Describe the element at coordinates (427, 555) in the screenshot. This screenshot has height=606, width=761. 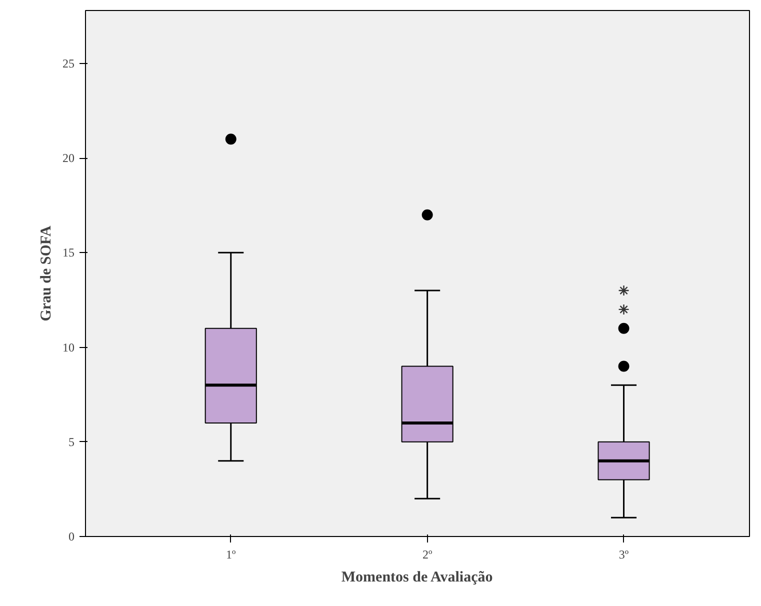
I see `x-tick-label: 2º` at that location.